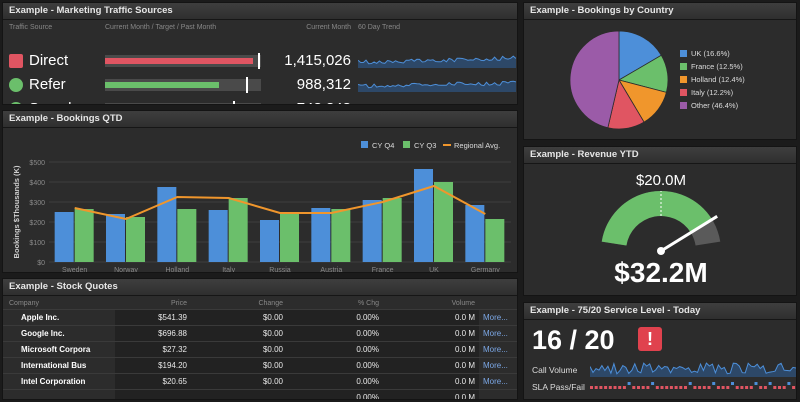 This screenshot has height=402, width=800. Describe the element at coordinates (239, 365) in the screenshot. I see `stock-change: $0.00` at that location.